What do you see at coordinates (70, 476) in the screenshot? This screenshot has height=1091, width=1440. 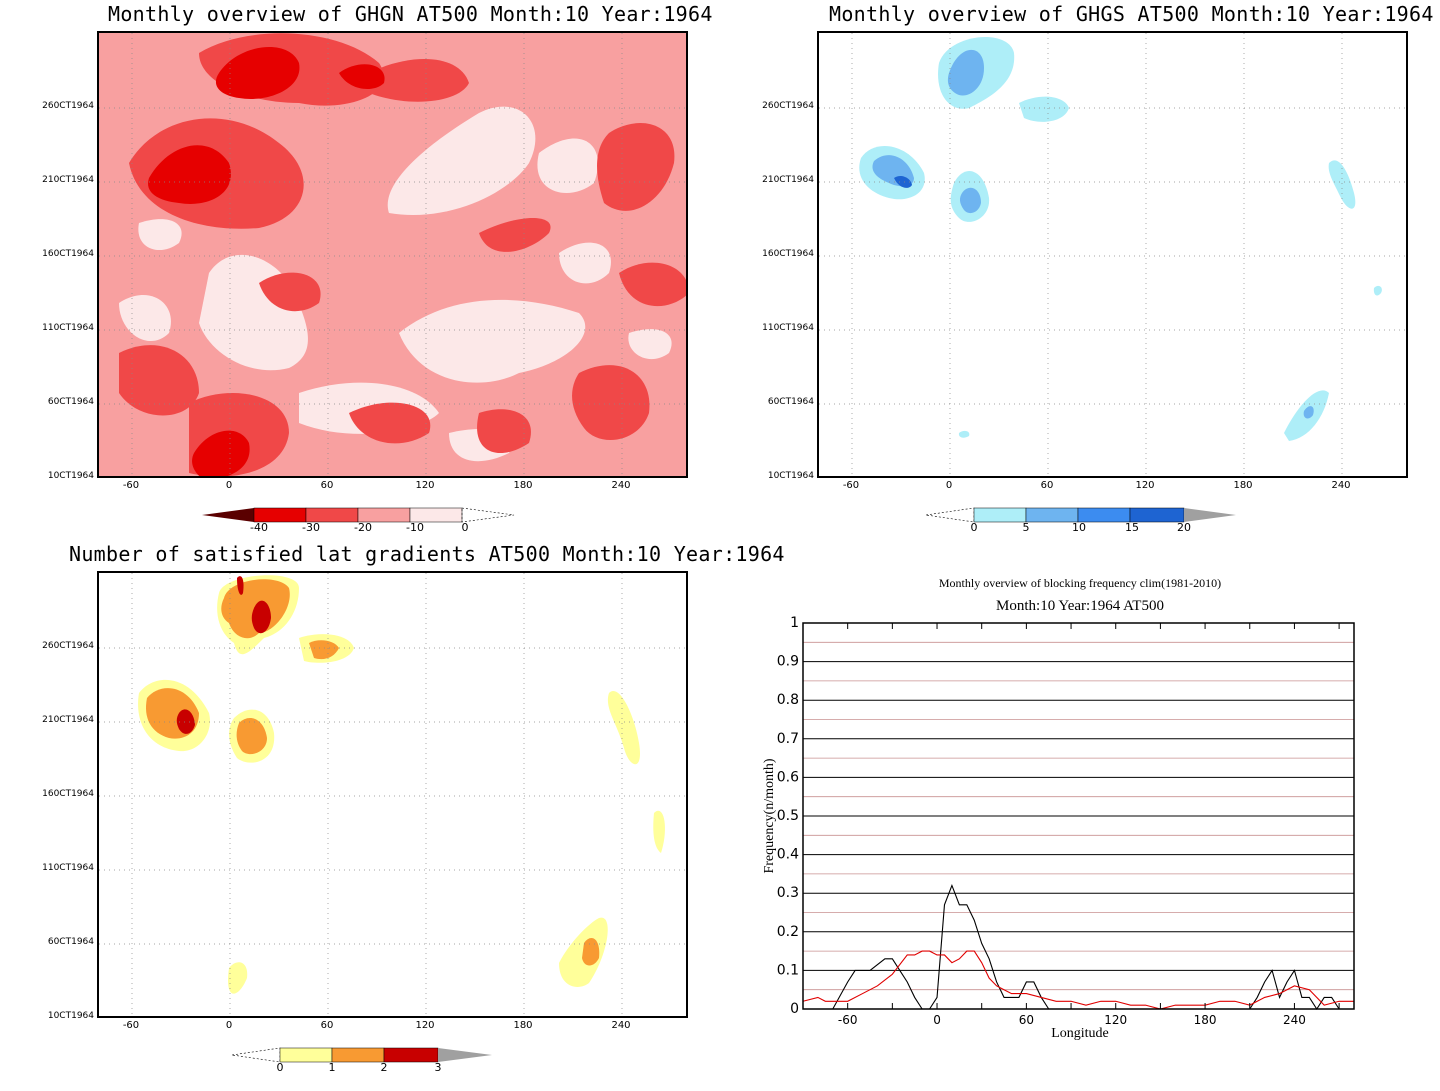 I see `ghgn-ytick: 10CT1964` at bounding box center [70, 476].